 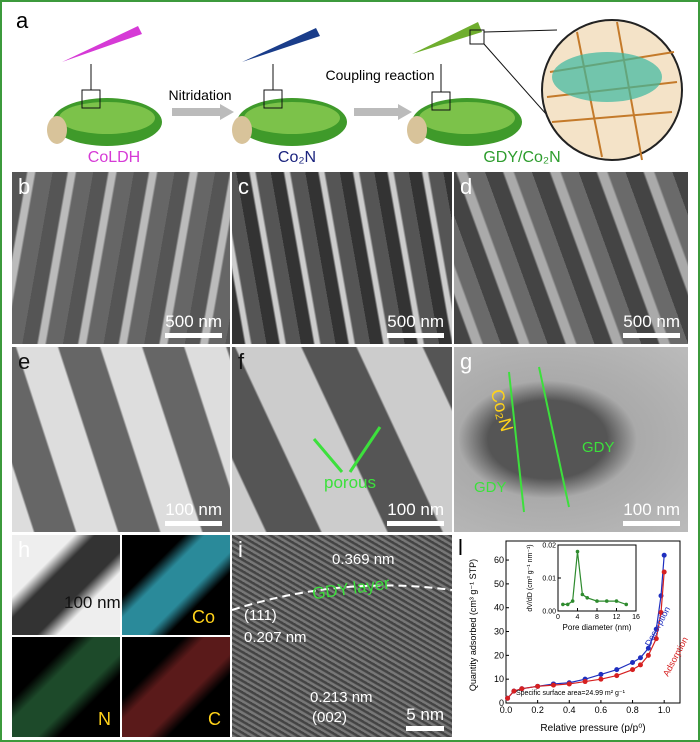 I want to click on y-tick-label: 10, so click(x=499, y=679).